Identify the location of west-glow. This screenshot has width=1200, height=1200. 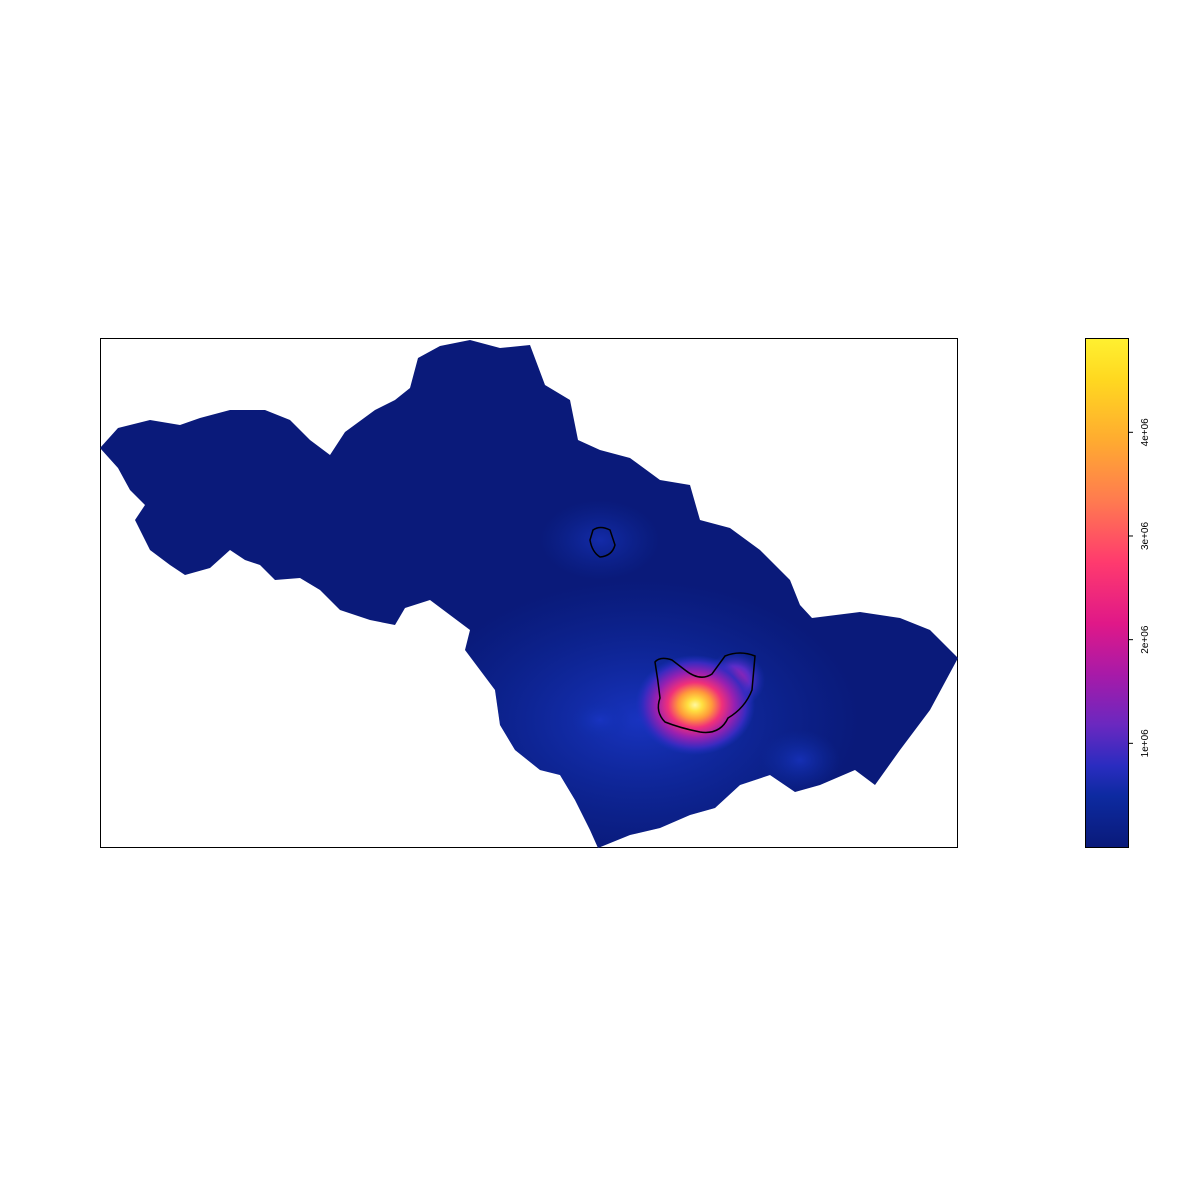
(600, 720).